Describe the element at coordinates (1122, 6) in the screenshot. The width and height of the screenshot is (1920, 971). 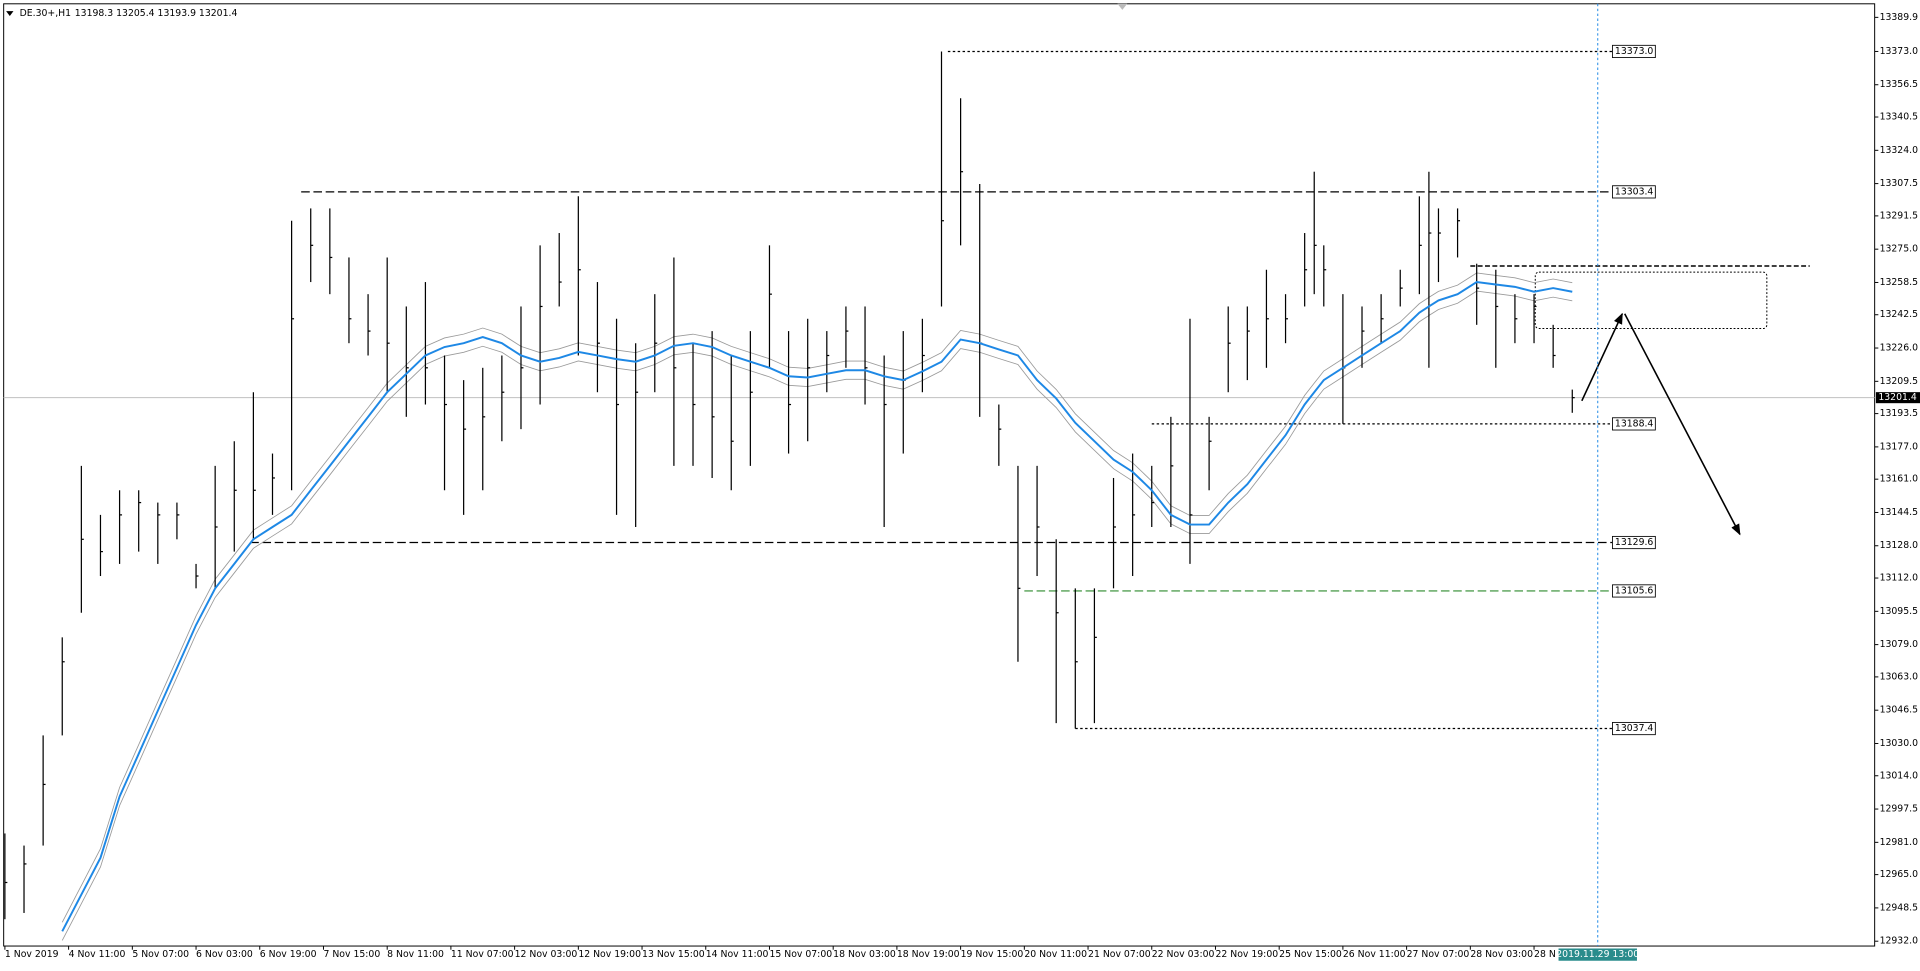
I see `scroll-marker` at that location.